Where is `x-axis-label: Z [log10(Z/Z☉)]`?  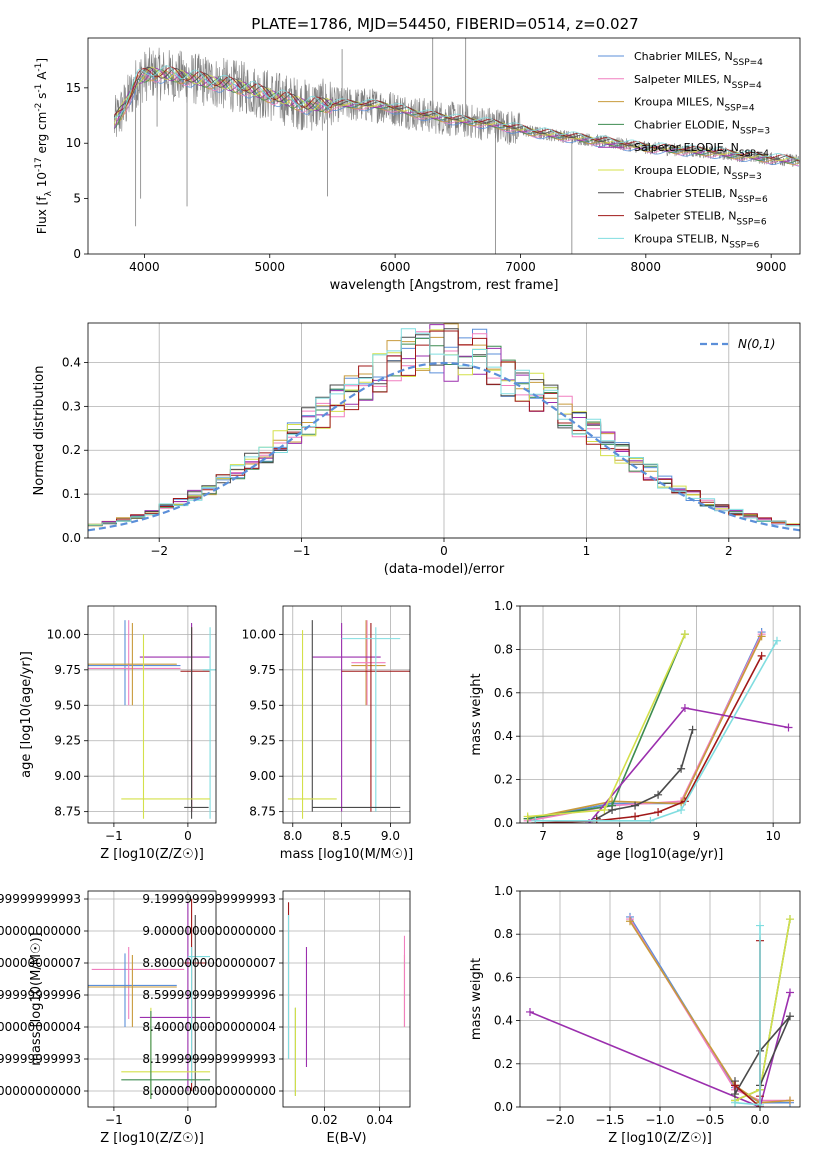
x-axis-label: Z [log10(Z/Z☉)] is located at coordinates (660, 1138).